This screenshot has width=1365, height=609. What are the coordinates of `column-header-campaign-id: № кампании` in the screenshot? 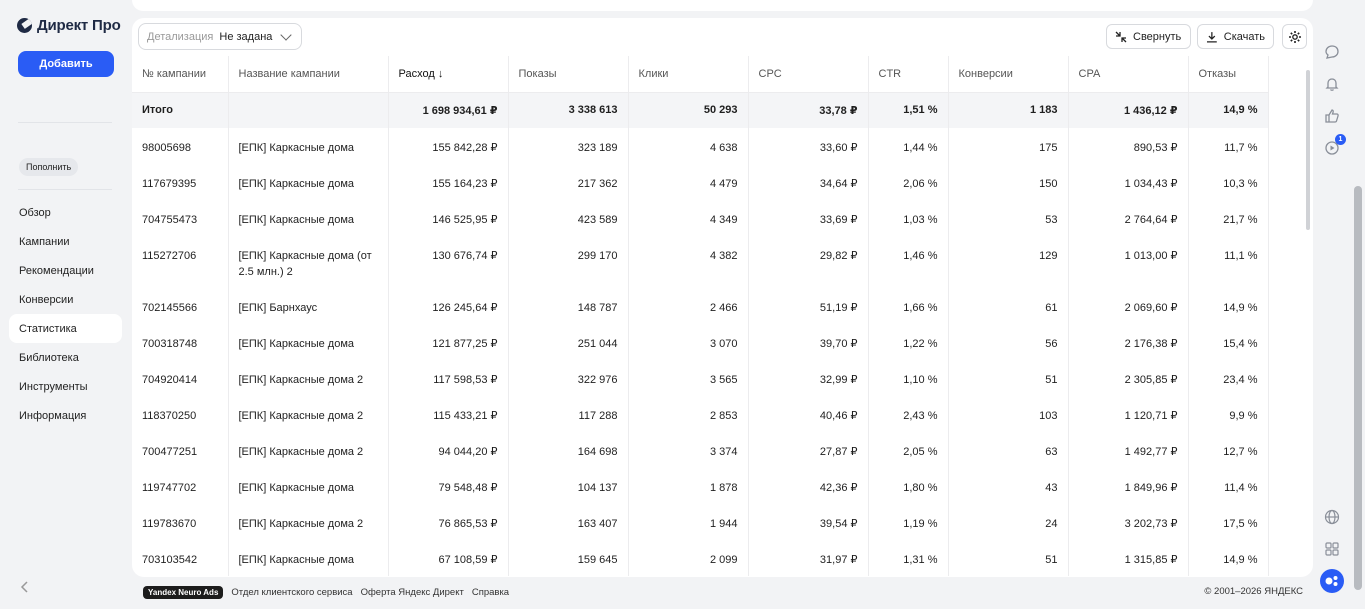 It's located at (180, 74).